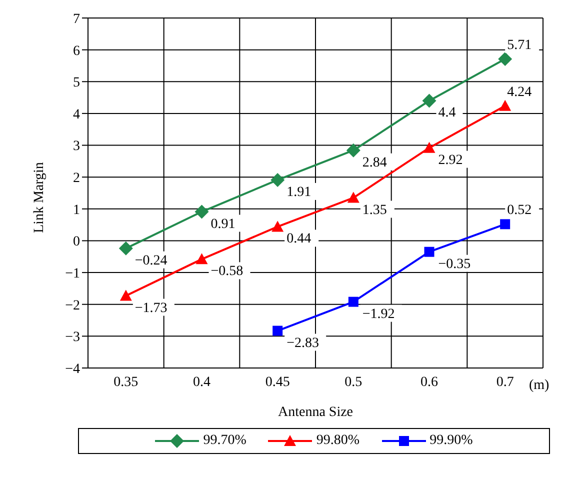 The height and width of the screenshot is (489, 561). What do you see at coordinates (519, 46) in the screenshot?
I see `data-label: 5.71` at bounding box center [519, 46].